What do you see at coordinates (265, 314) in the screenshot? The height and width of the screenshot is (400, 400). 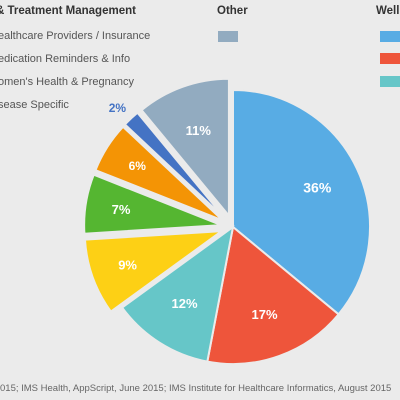 I see `pie-label-1: 17%` at bounding box center [265, 314].